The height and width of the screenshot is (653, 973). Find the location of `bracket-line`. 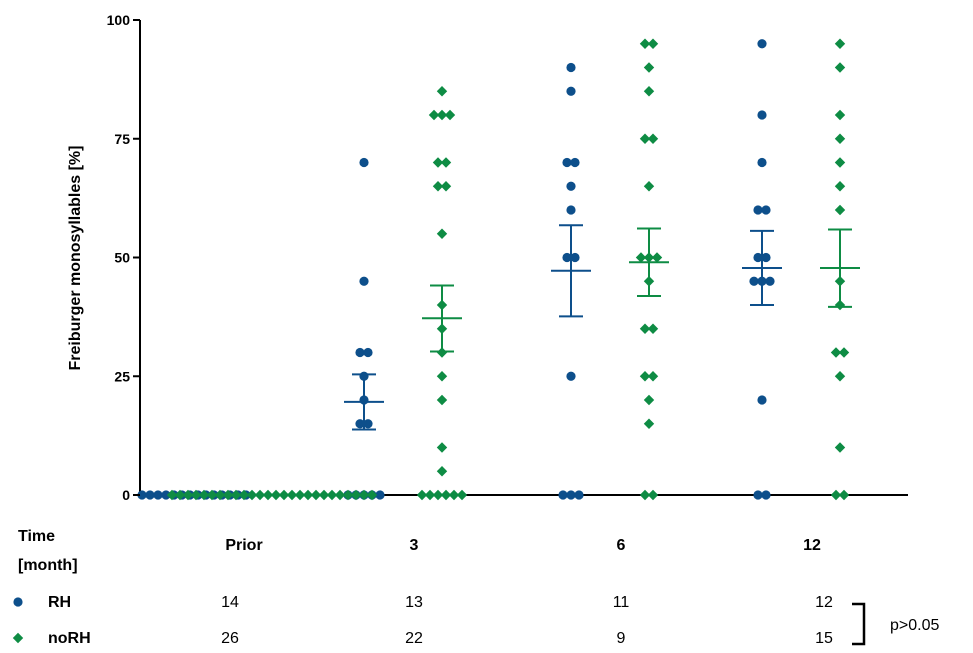

bracket-line is located at coordinates (859, 624).